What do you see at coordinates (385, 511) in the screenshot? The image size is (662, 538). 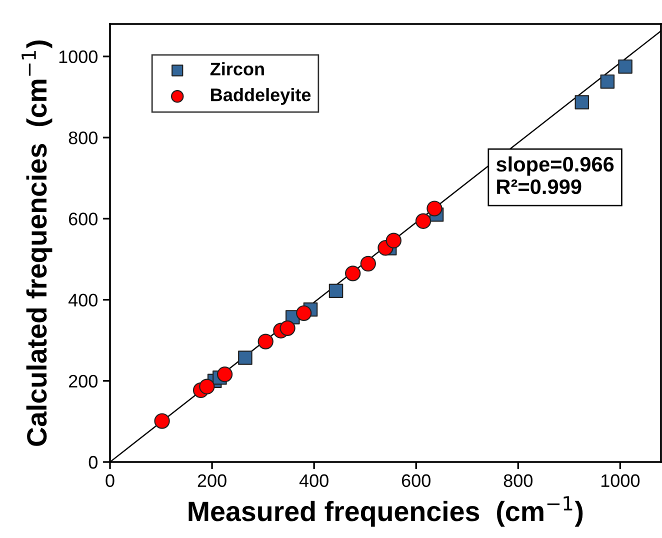 I see `x-axis-title: Measured frequencies (cm$^{−1}$)` at bounding box center [385, 511].